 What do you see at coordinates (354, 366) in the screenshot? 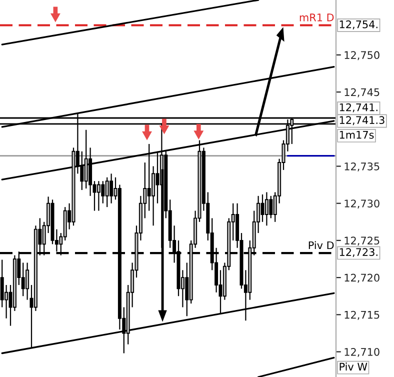
I see `text: Piv W` at bounding box center [354, 366].